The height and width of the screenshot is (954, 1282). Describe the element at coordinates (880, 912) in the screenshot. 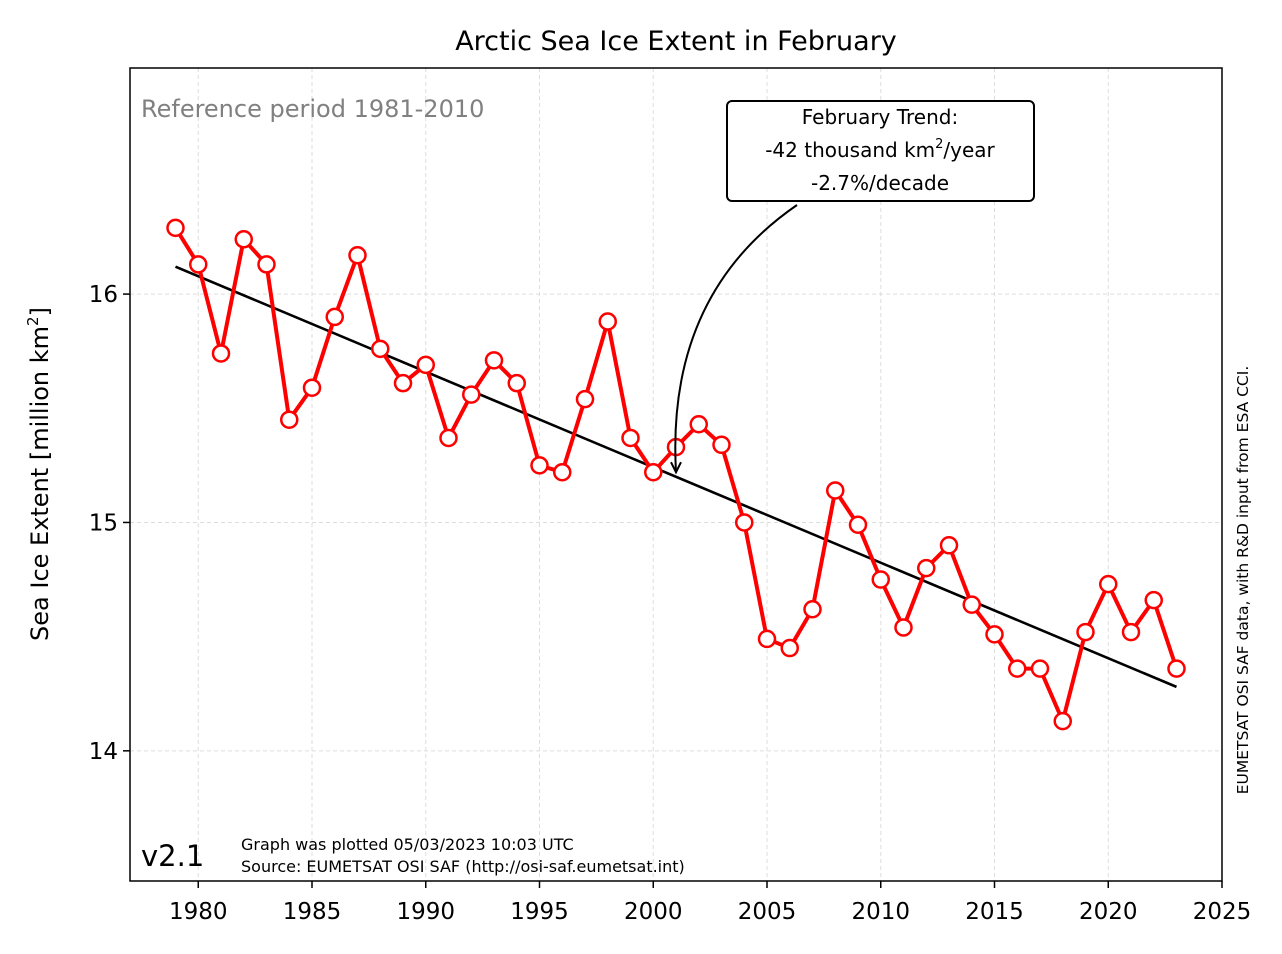

I see `x-tick-label: 2010` at that location.